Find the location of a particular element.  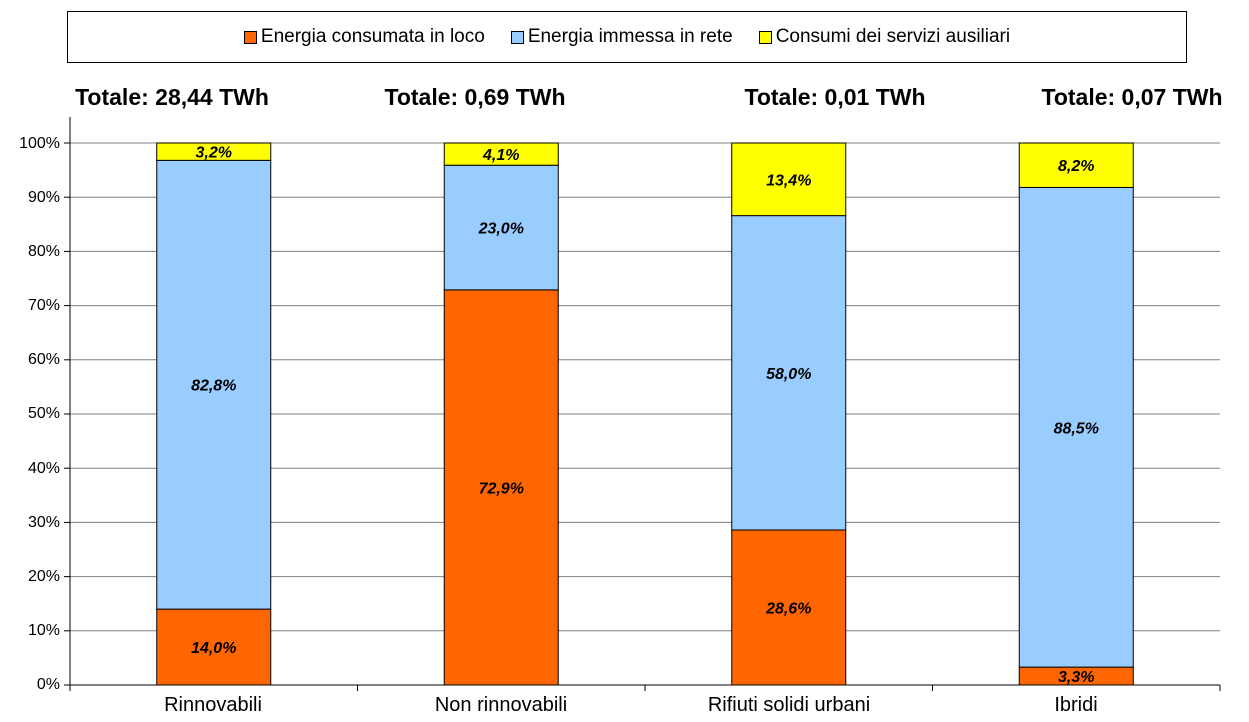

y-tick-label-10: 10% is located at coordinates (43, 630).